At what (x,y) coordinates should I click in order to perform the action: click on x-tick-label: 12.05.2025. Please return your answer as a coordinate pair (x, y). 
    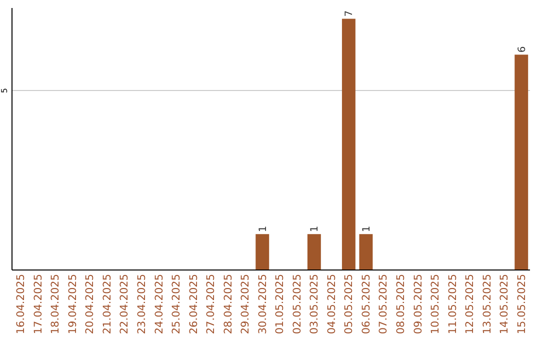
    Looking at the image, I should click on (470, 304).